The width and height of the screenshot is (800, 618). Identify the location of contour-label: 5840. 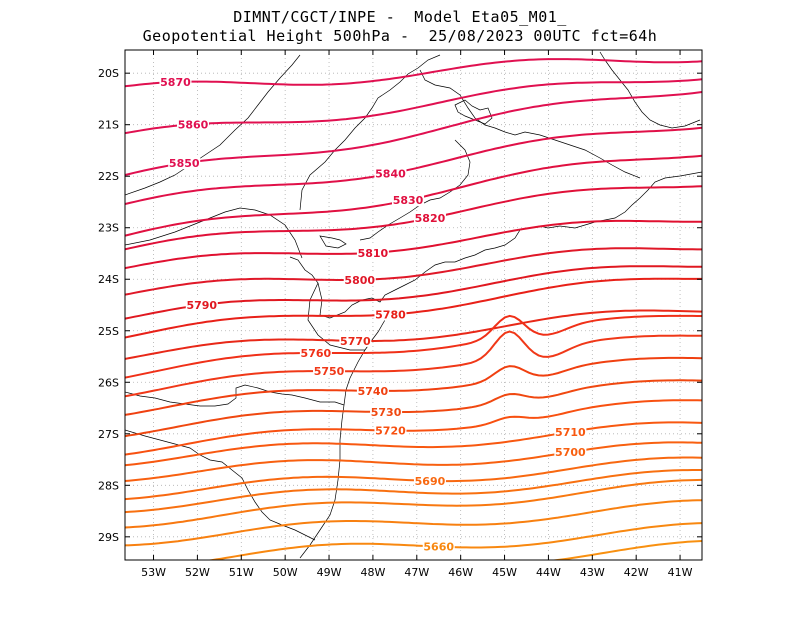
(390, 174).